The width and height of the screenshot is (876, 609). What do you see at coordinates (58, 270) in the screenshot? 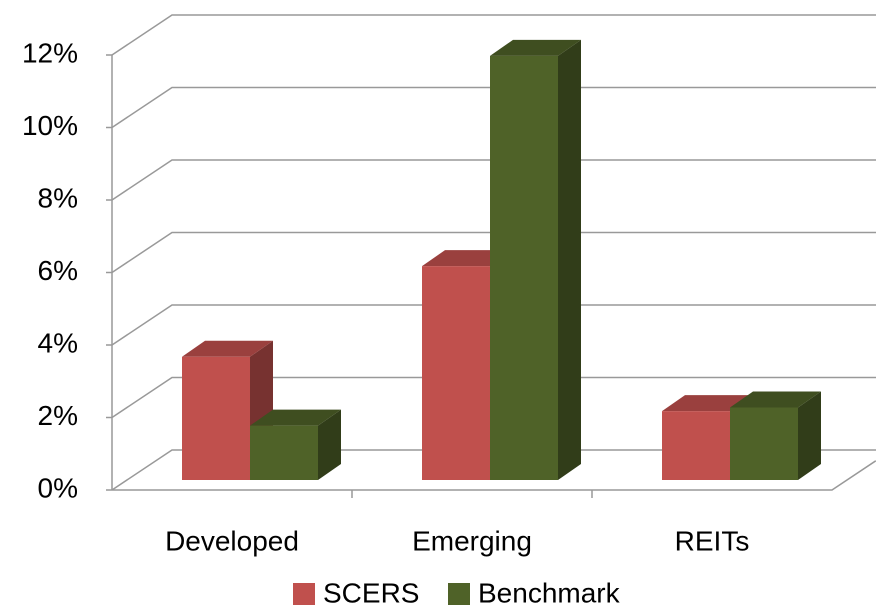
I see `y-tick-label: 6%` at bounding box center [58, 270].